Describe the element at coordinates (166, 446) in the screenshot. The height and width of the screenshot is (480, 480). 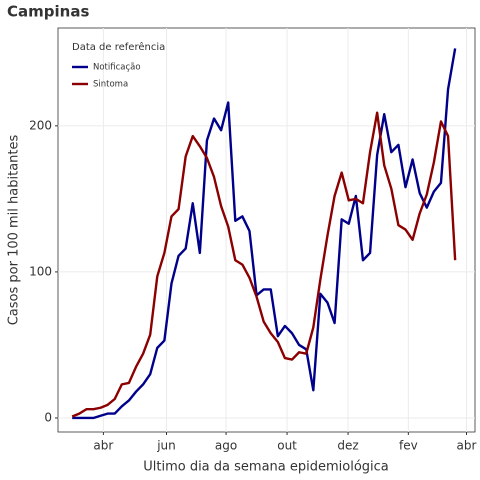
I see `x-tick-label: jun` at that location.